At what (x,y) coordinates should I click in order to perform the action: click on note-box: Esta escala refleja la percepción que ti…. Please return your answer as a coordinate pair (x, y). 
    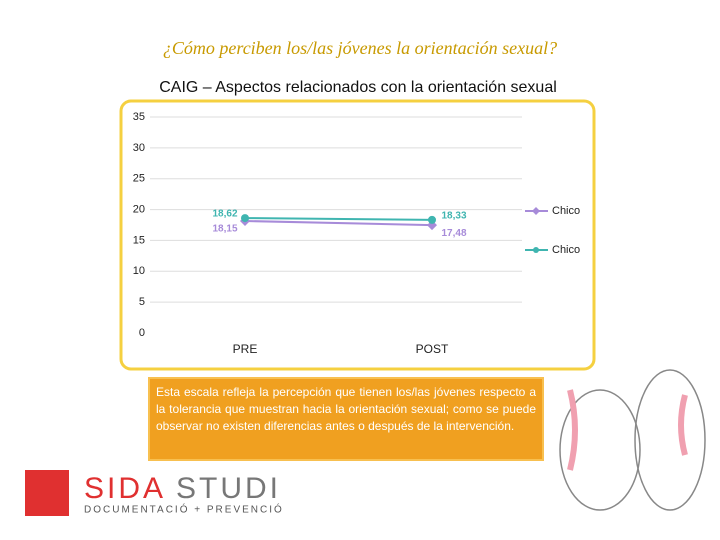
    Looking at the image, I should click on (346, 419).